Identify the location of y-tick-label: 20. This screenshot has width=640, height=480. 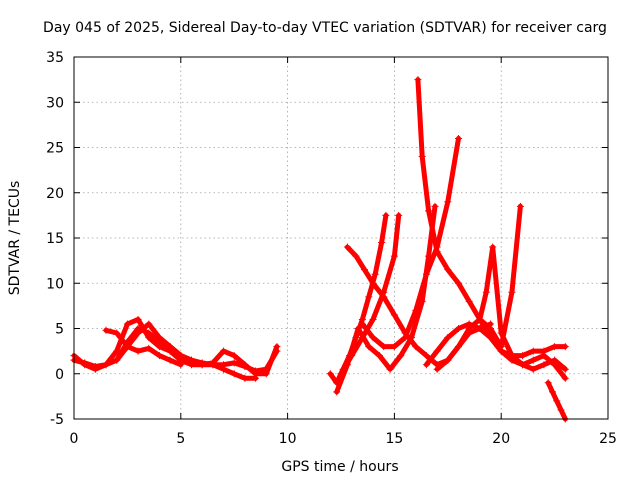
(55, 194).